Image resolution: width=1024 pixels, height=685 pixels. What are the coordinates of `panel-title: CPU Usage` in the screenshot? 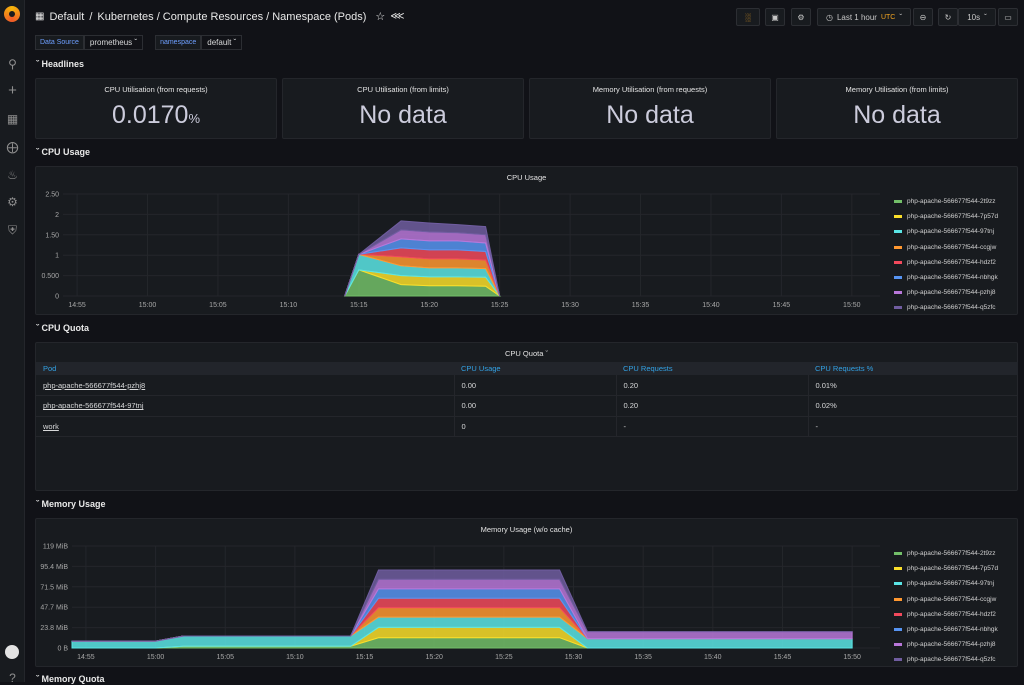 It's located at (526, 177).